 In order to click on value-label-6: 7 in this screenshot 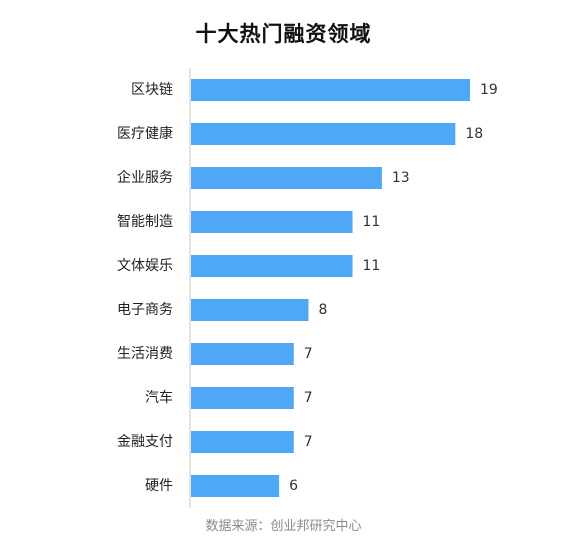, I will do `click(308, 354)`.